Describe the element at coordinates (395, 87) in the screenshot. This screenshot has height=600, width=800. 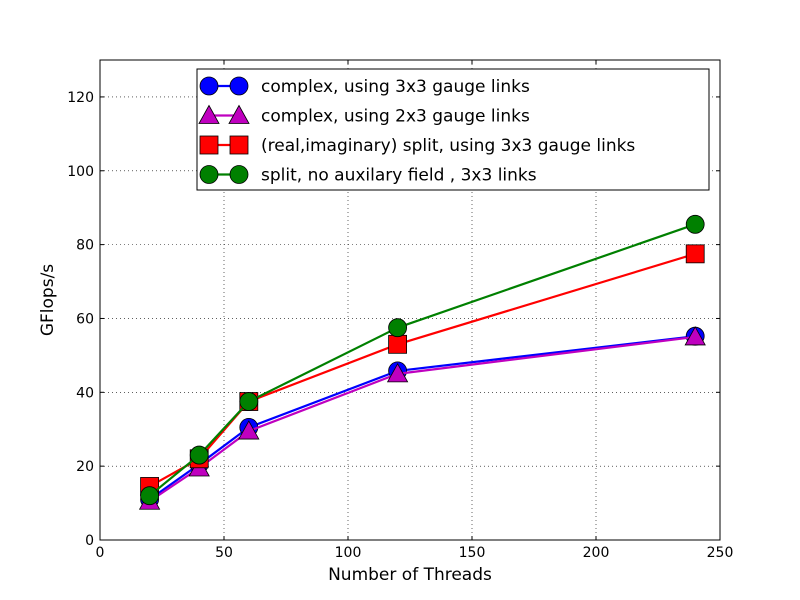
I see `legend-label: complex, using 3x3 gauge links` at that location.